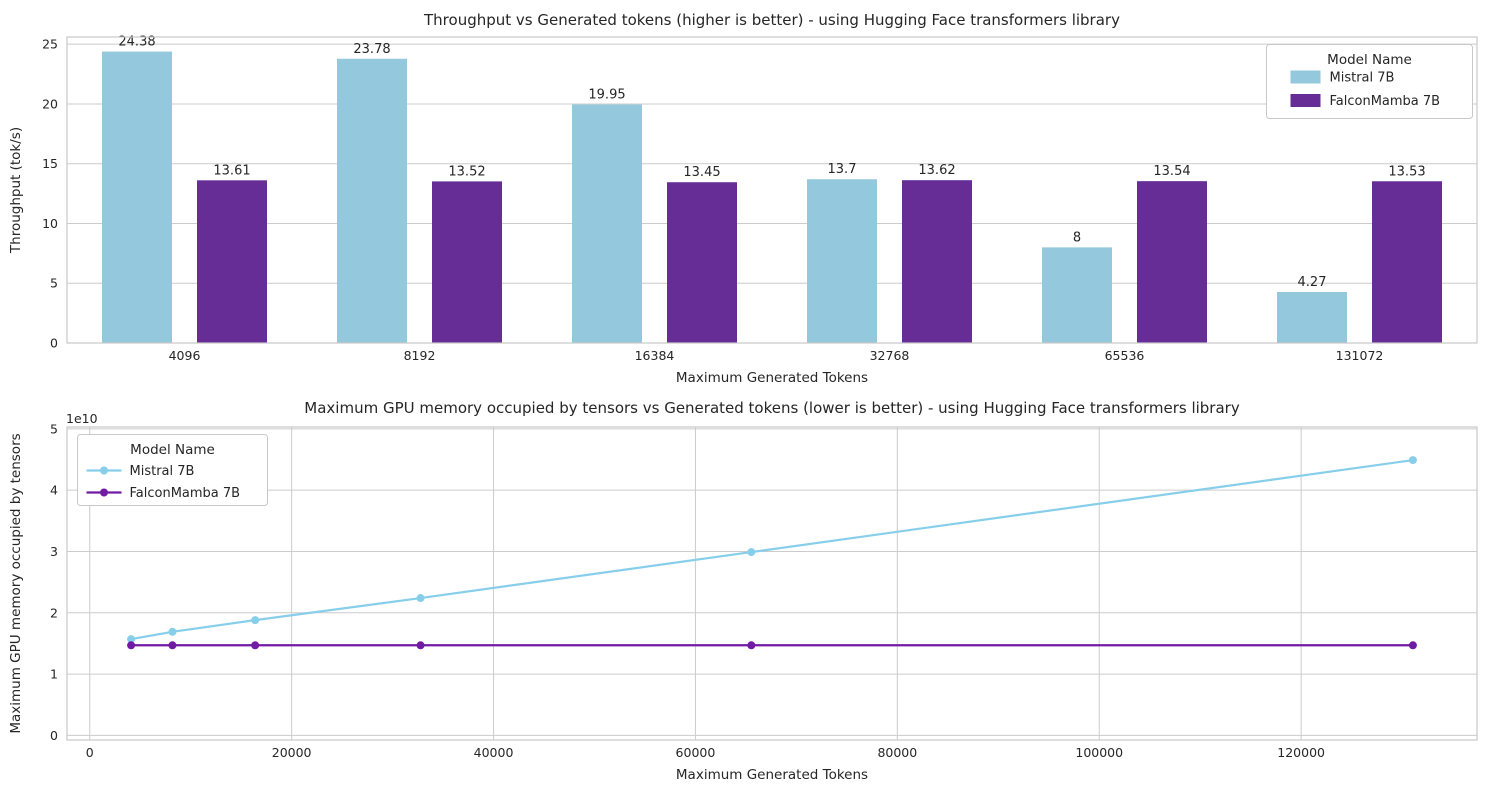 The width and height of the screenshot is (1500, 800). Describe the element at coordinates (696, 752) in the screenshot. I see `x-tick-label: 60000` at that location.